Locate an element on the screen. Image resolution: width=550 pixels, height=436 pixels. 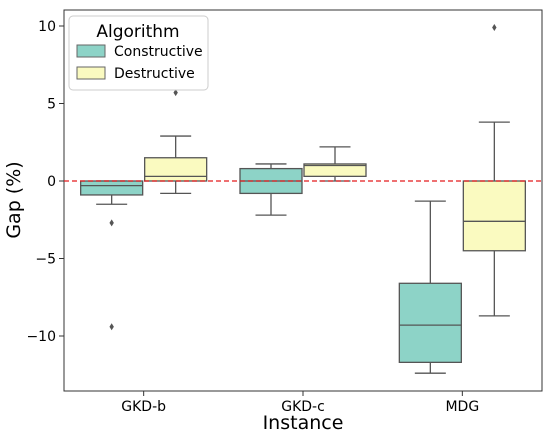
x-axis: GKD-b GKD-c MDG is located at coordinates (300, 403).